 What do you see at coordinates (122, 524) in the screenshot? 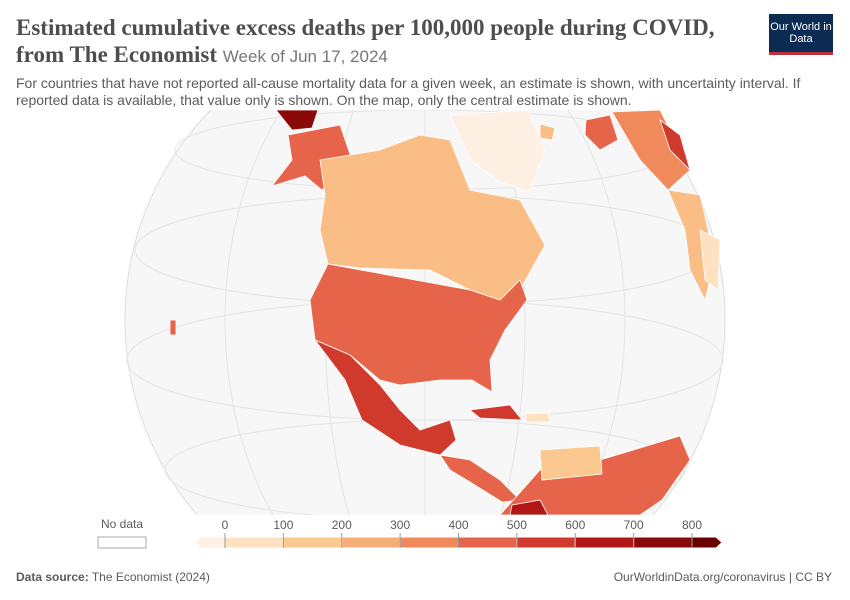
I see `no-data-label: No data` at bounding box center [122, 524].